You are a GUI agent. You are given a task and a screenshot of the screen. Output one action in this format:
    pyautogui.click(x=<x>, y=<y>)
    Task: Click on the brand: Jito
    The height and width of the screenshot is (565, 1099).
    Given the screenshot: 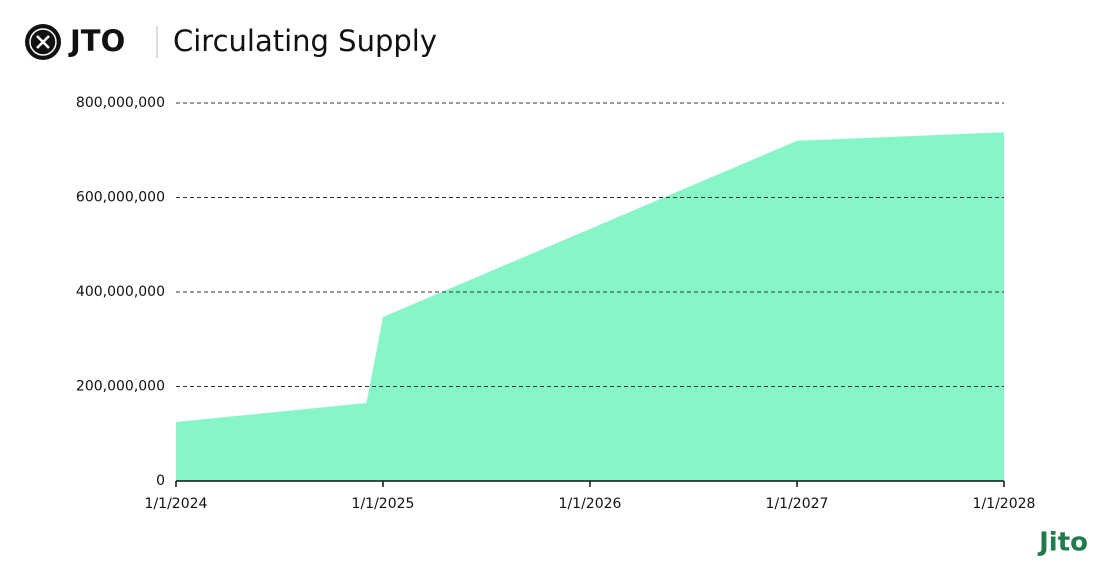 What is the action you would take?
    pyautogui.click(x=1062, y=543)
    